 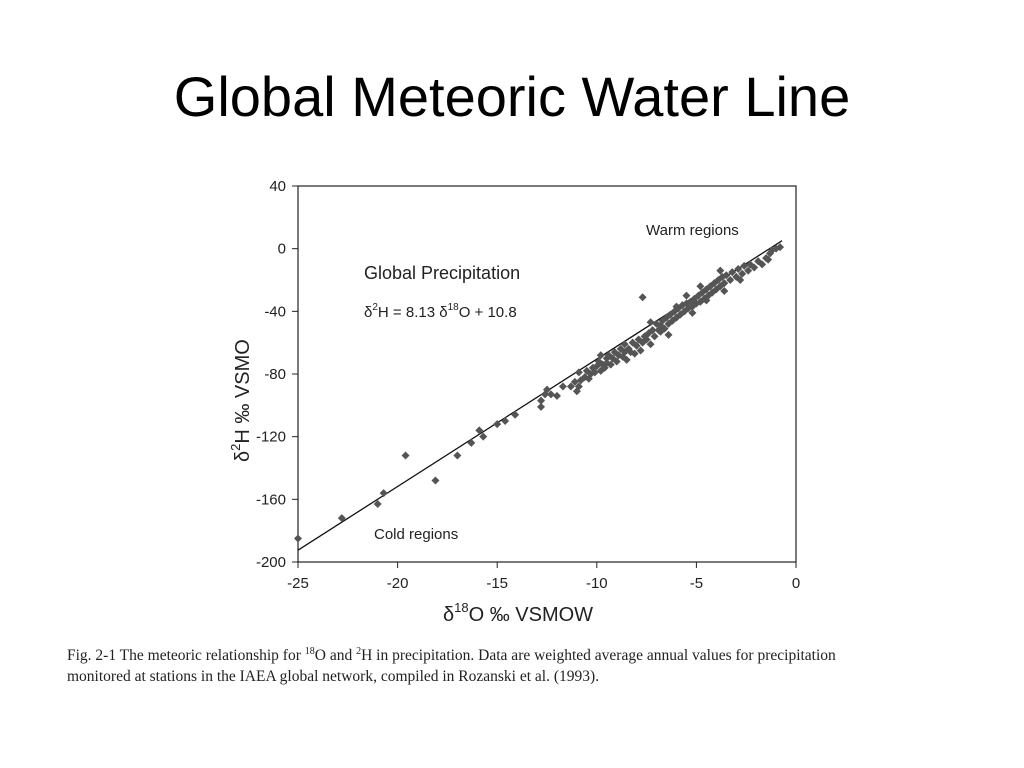 I want to click on x-axis-title: δ18O ‰ VSMOW, so click(x=518, y=613).